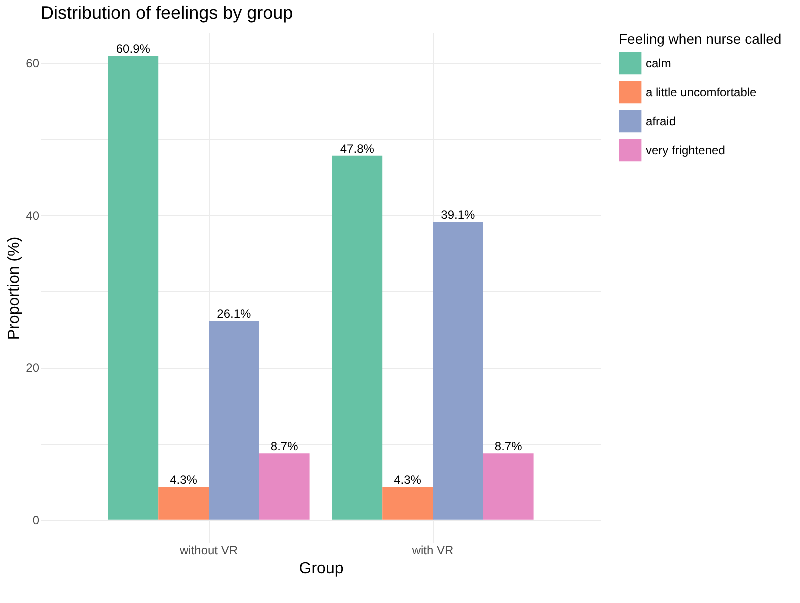  I want to click on y-tick-label: 0, so click(36, 520).